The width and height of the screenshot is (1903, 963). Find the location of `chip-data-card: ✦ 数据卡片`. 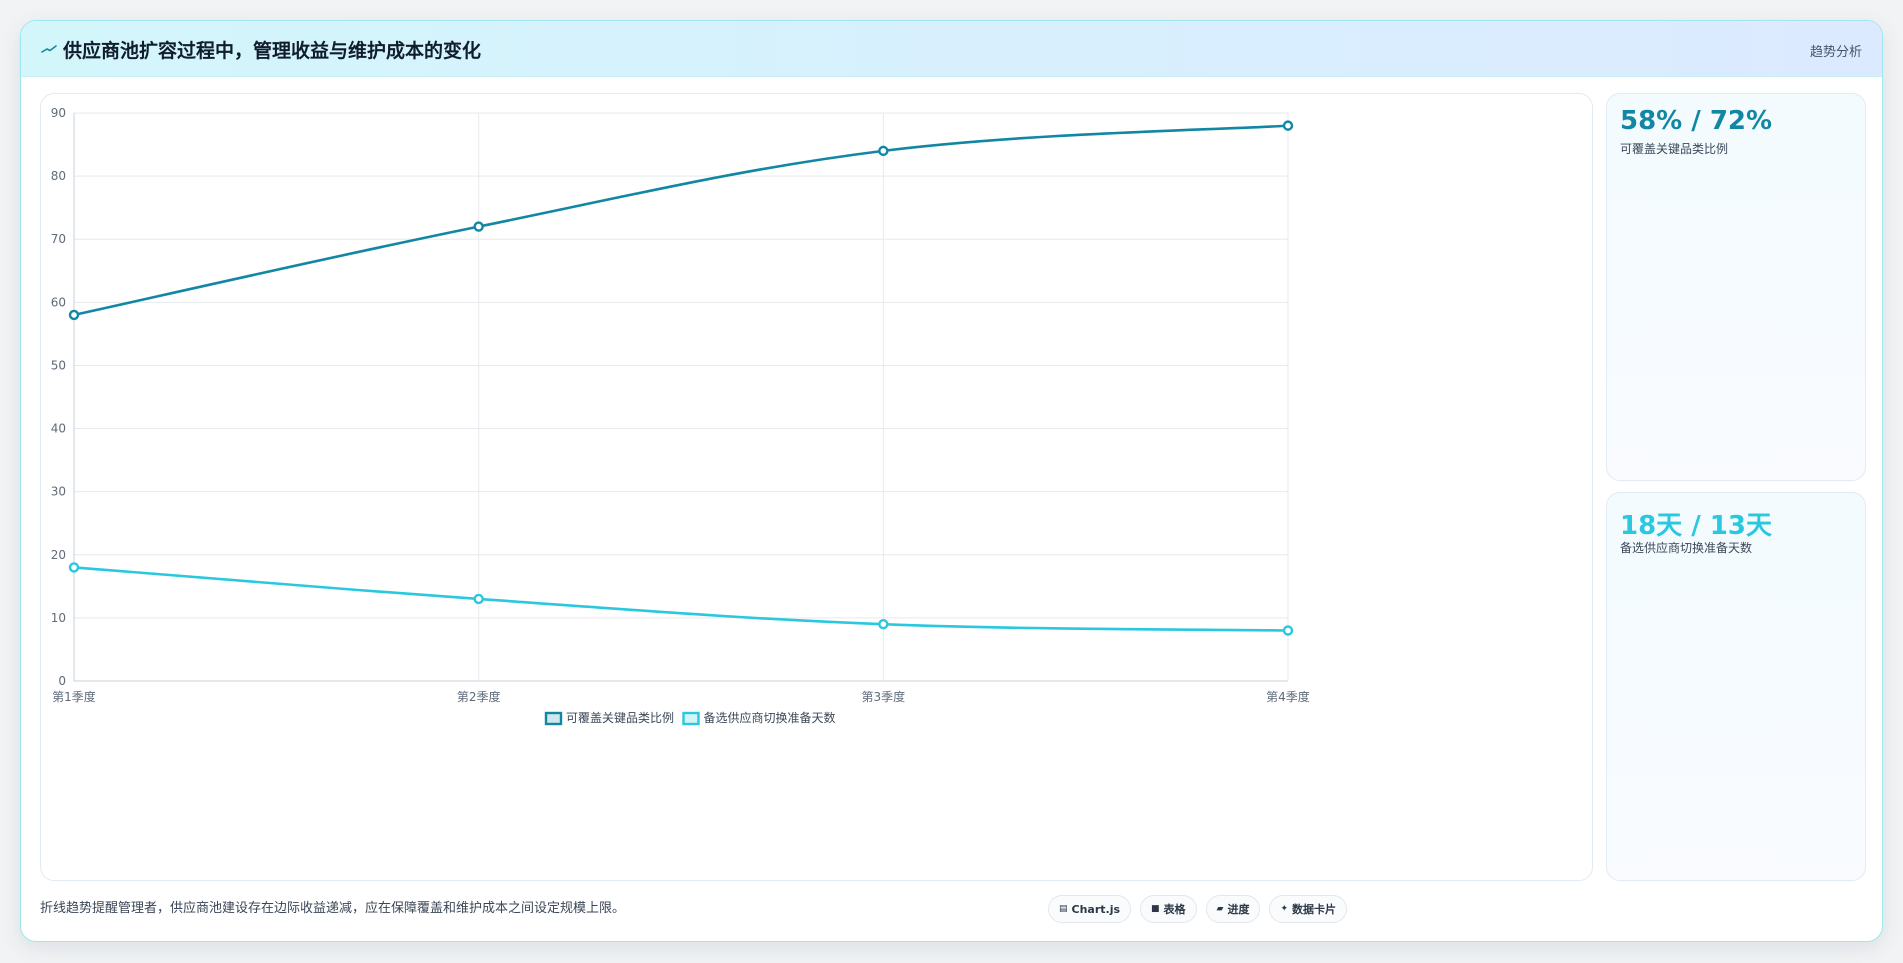

chip-data-card: ✦ 数据卡片 is located at coordinates (1308, 909).